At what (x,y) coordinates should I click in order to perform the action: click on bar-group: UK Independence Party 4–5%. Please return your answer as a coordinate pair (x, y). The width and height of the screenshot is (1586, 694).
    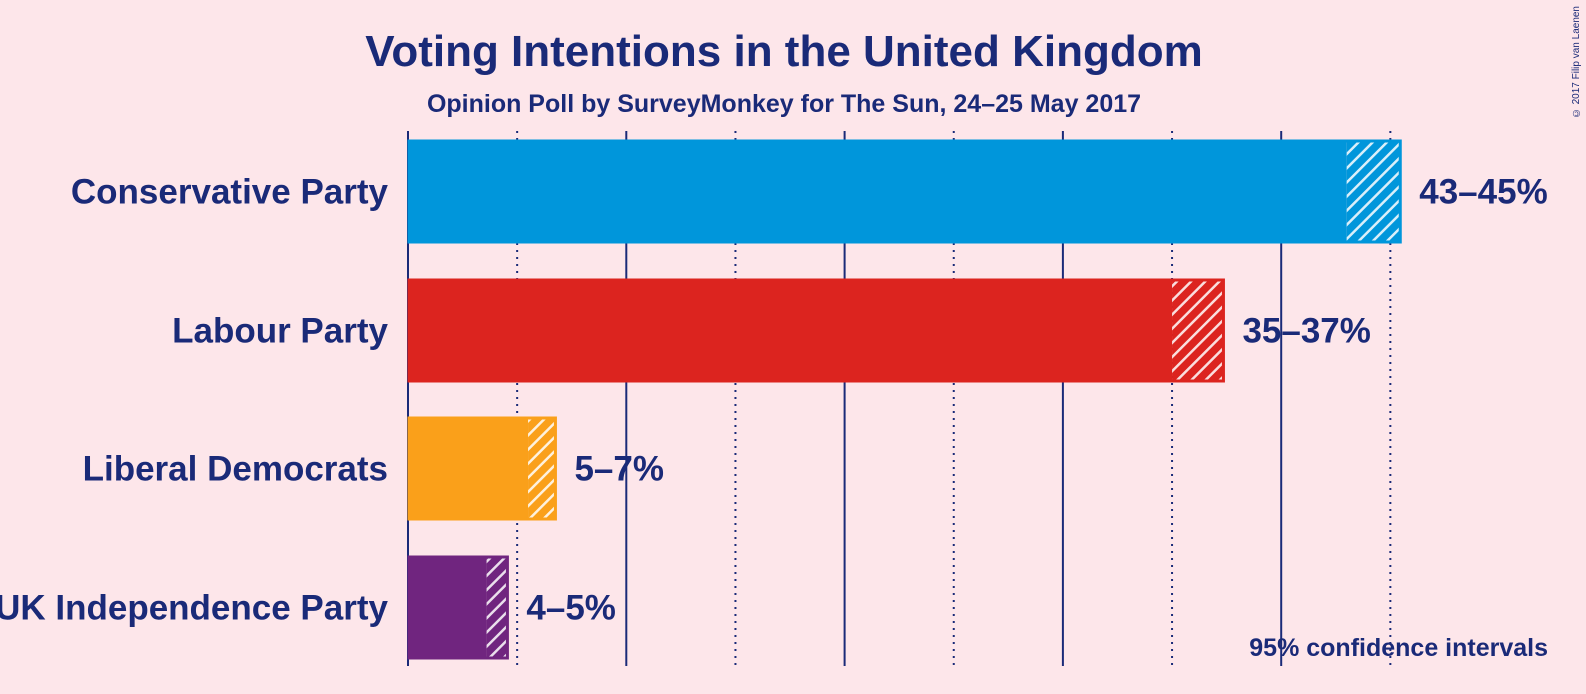
    Looking at the image, I should click on (308, 607).